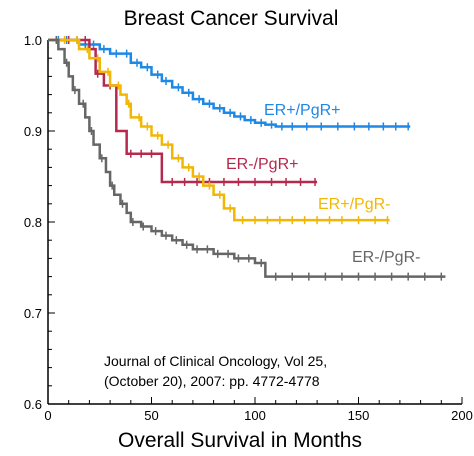  What do you see at coordinates (240, 440) in the screenshot?
I see `x-axis-label: Overall Survival in Months` at bounding box center [240, 440].